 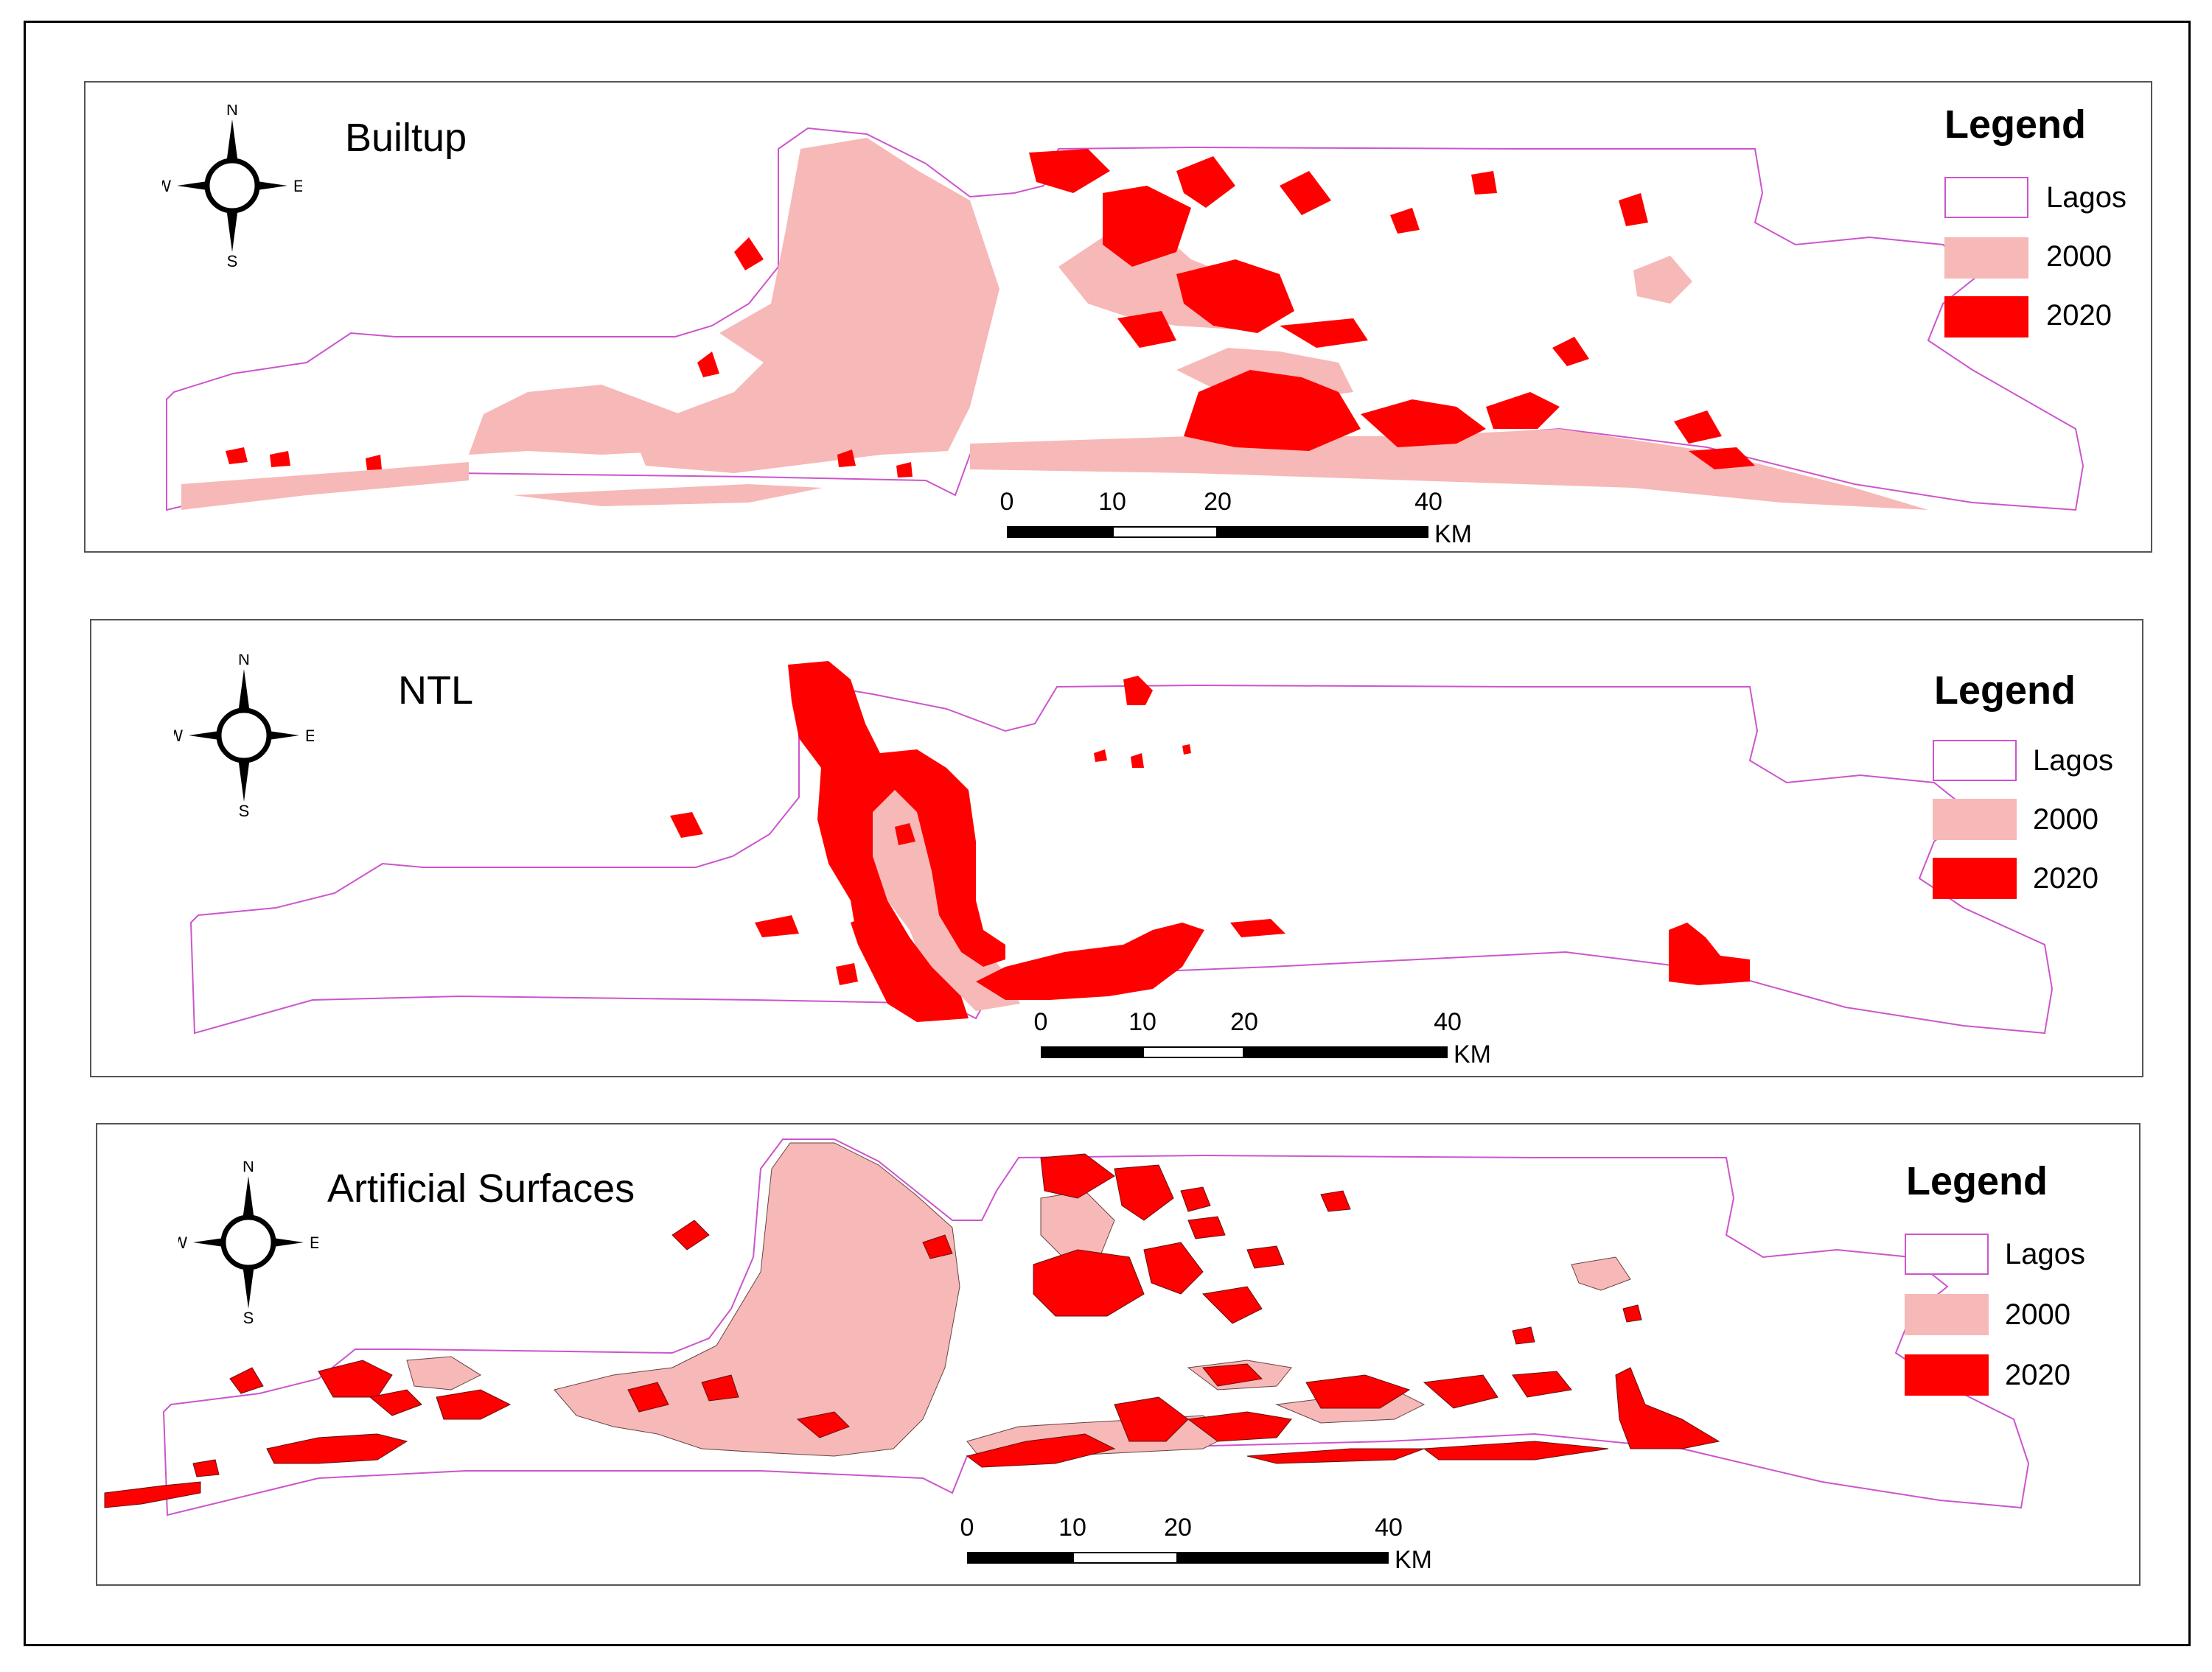 What do you see at coordinates (406, 138) in the screenshot?
I see `panel-title: Builtup` at bounding box center [406, 138].